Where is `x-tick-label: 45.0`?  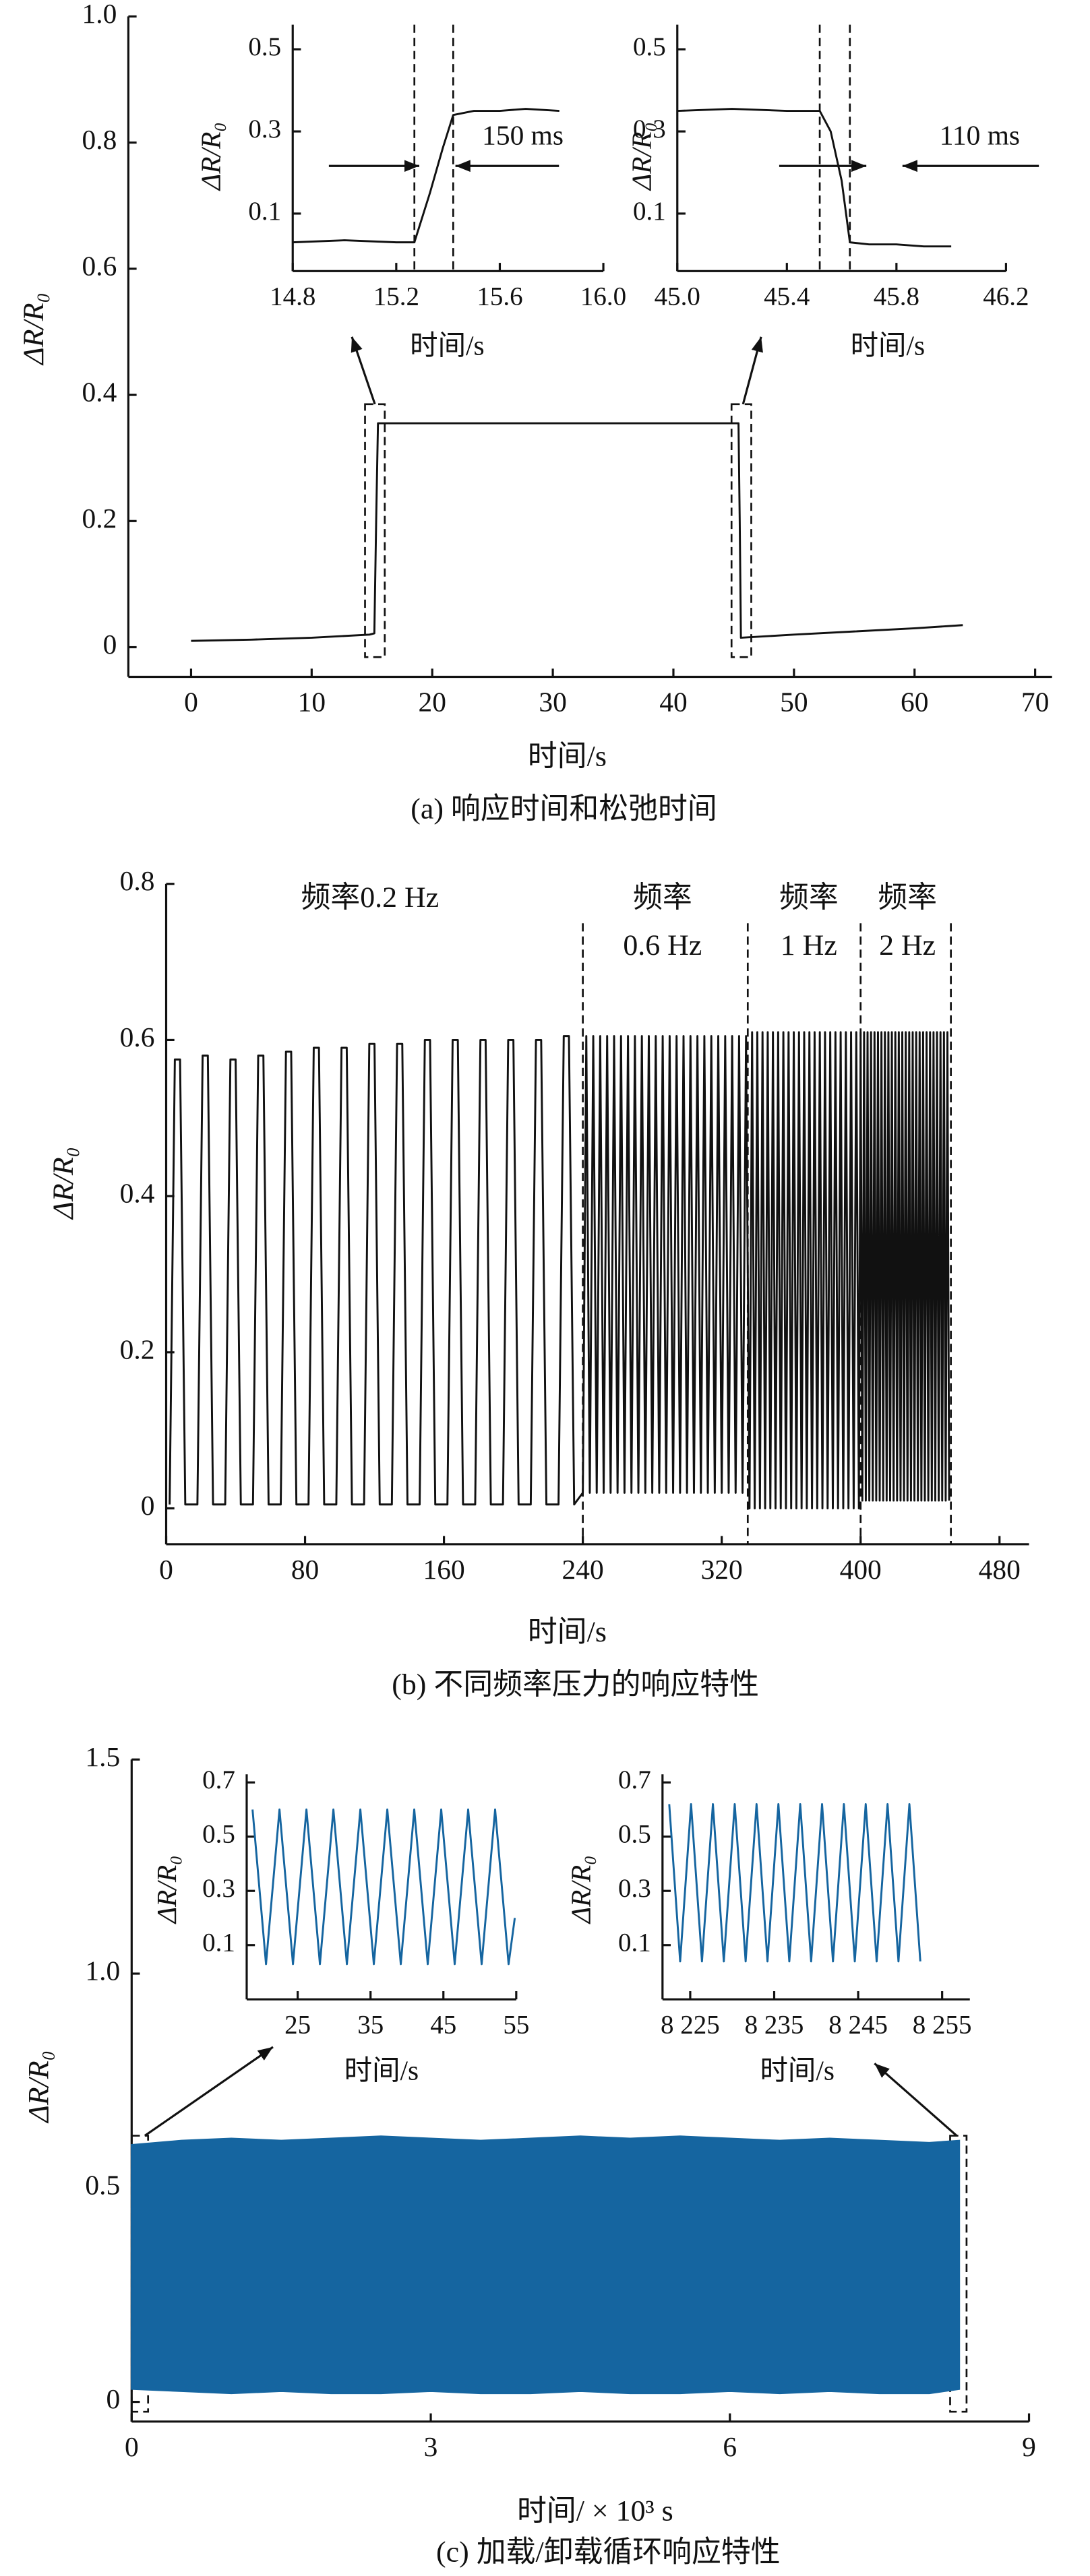
x-tick-label: 45.0 is located at coordinates (677, 296).